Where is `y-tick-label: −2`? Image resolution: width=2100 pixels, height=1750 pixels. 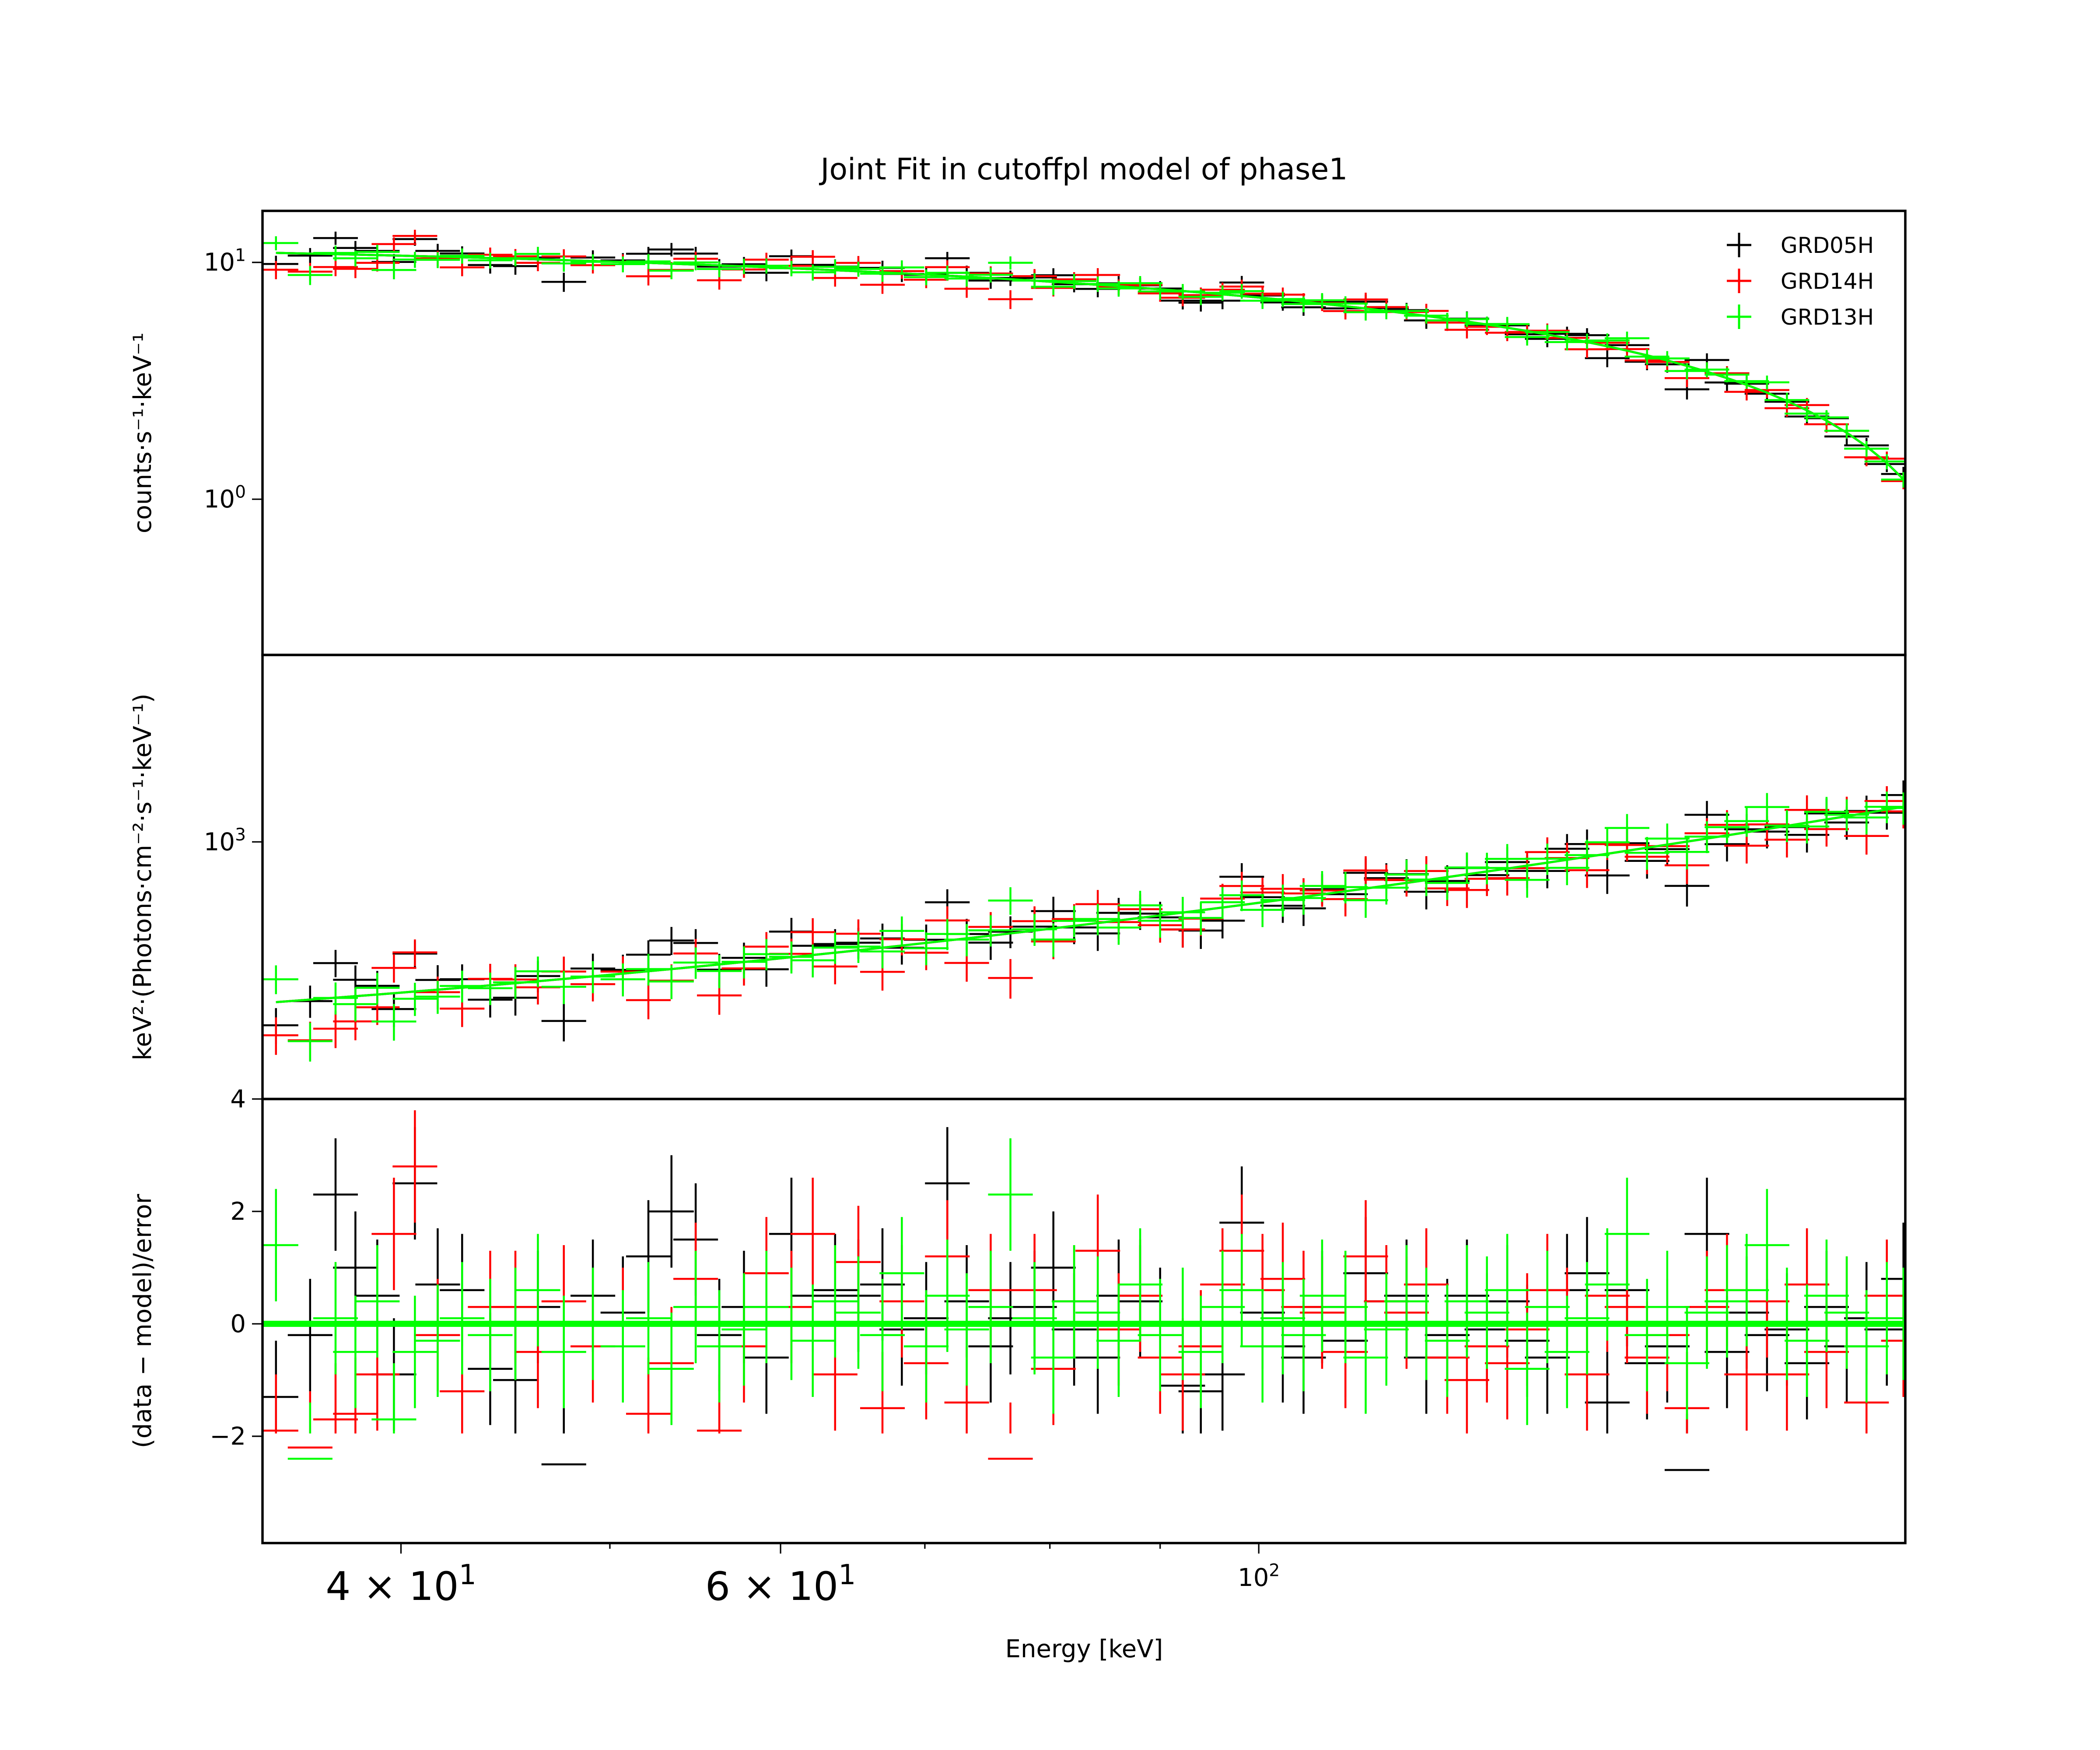
y-tick-label: −2 is located at coordinates (228, 1436).